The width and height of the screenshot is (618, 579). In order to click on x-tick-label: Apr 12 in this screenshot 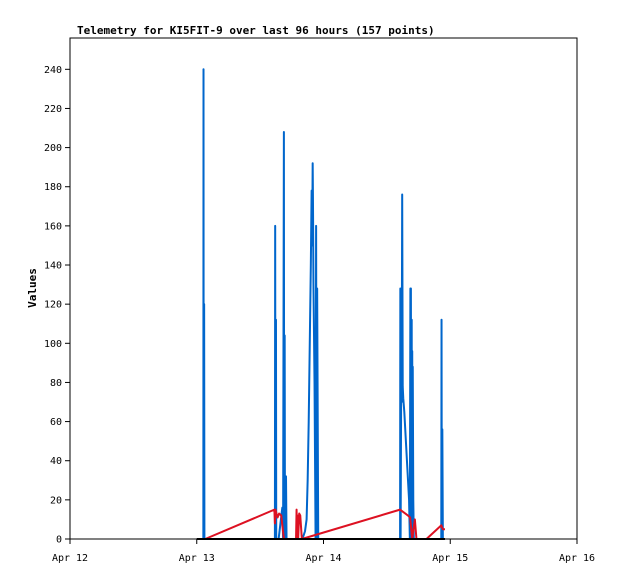, I will do `click(70, 558)`.